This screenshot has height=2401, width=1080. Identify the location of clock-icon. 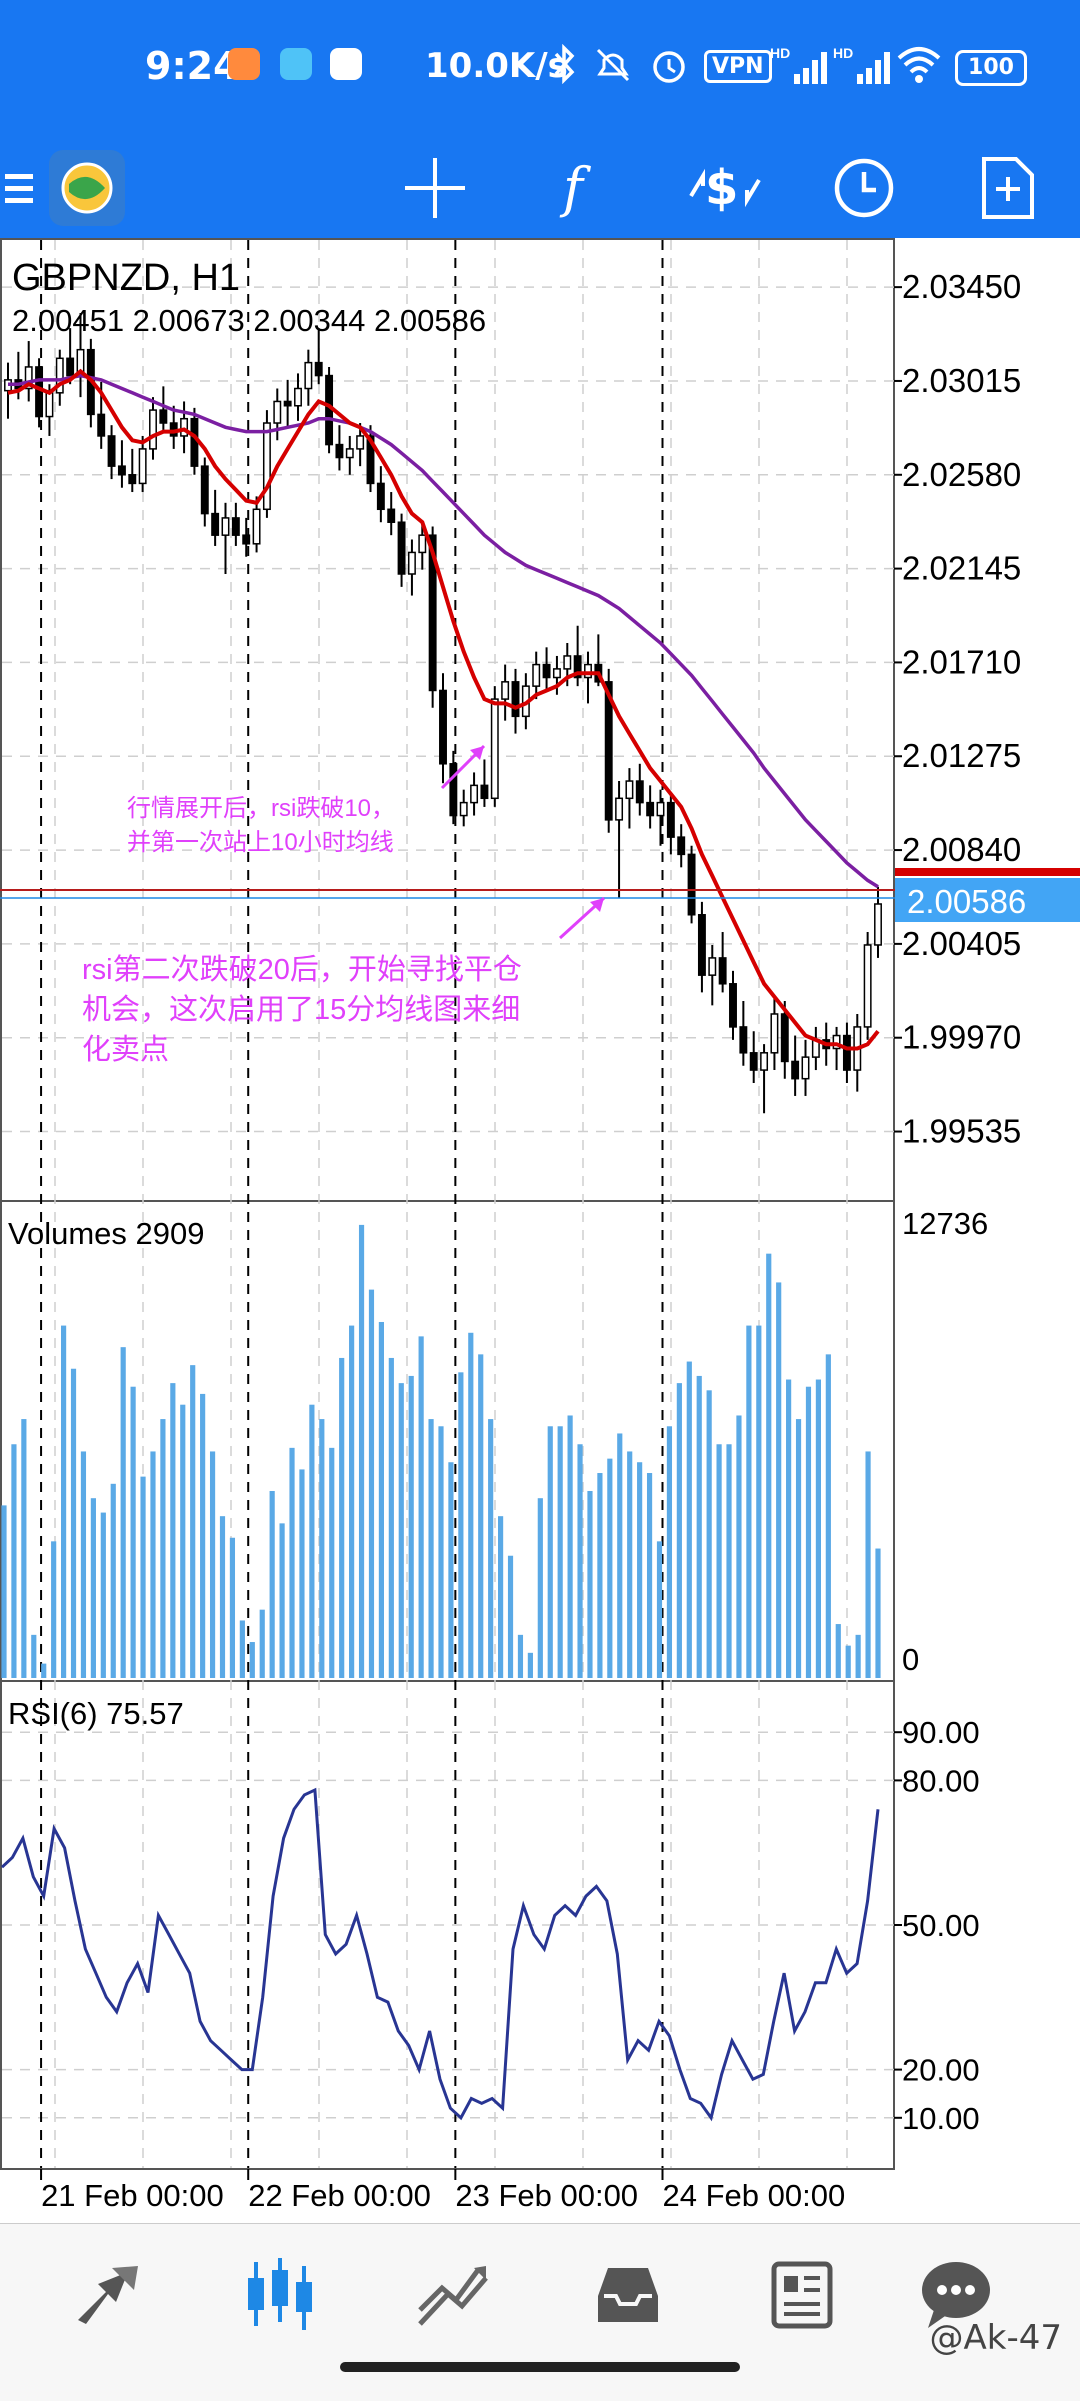
(864, 188).